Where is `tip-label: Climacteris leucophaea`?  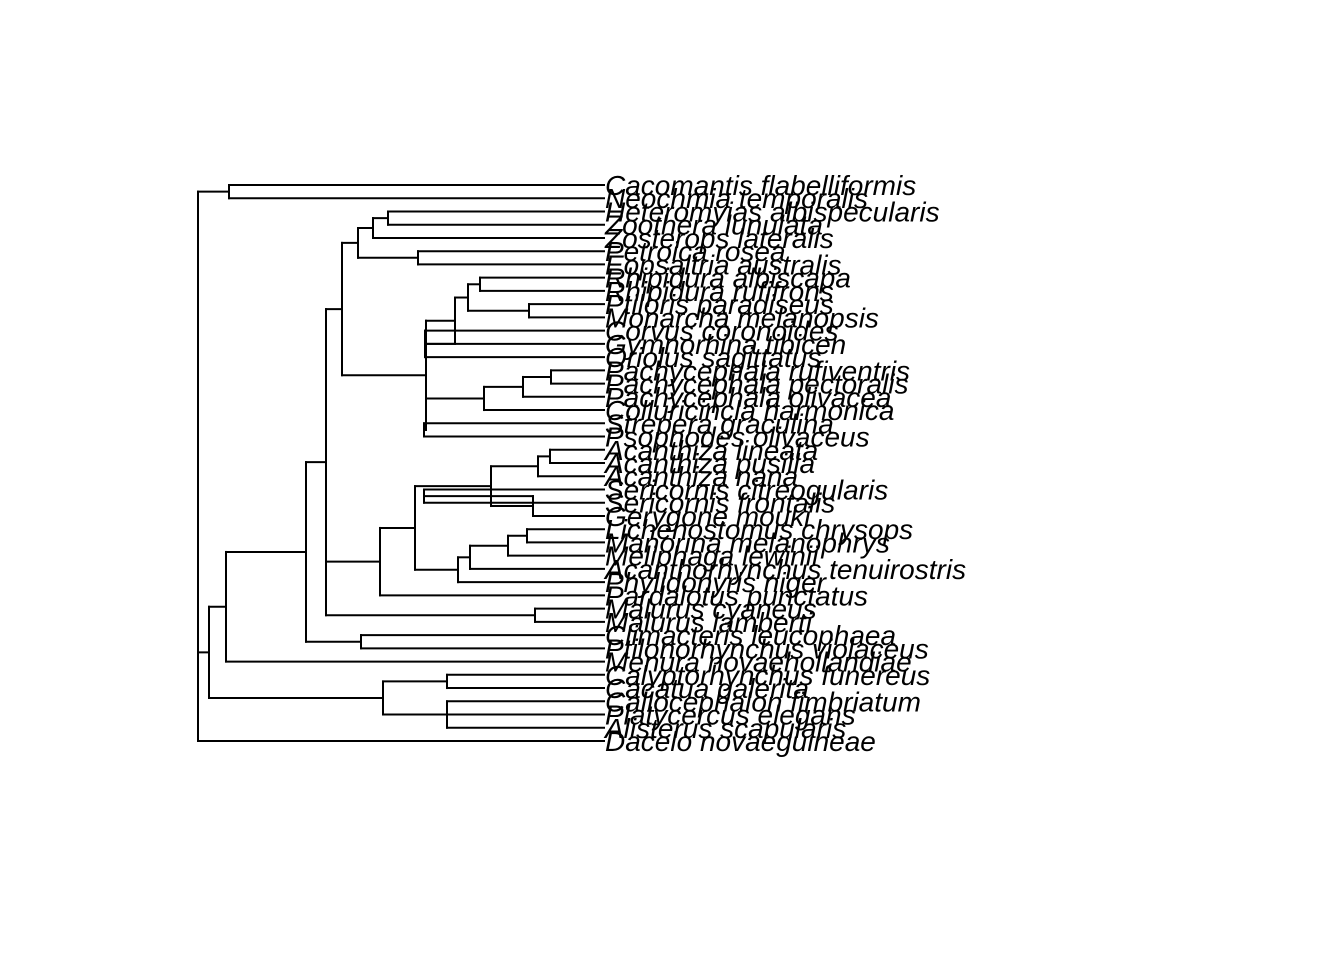
tip-label: Climacteris leucophaea is located at coordinates (750, 635).